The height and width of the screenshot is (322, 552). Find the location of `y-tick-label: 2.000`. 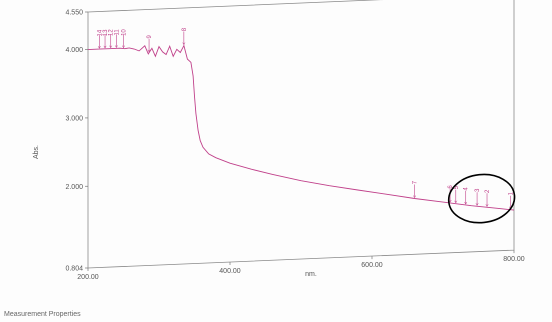

y-tick-label: 2.000 is located at coordinates (74, 187).